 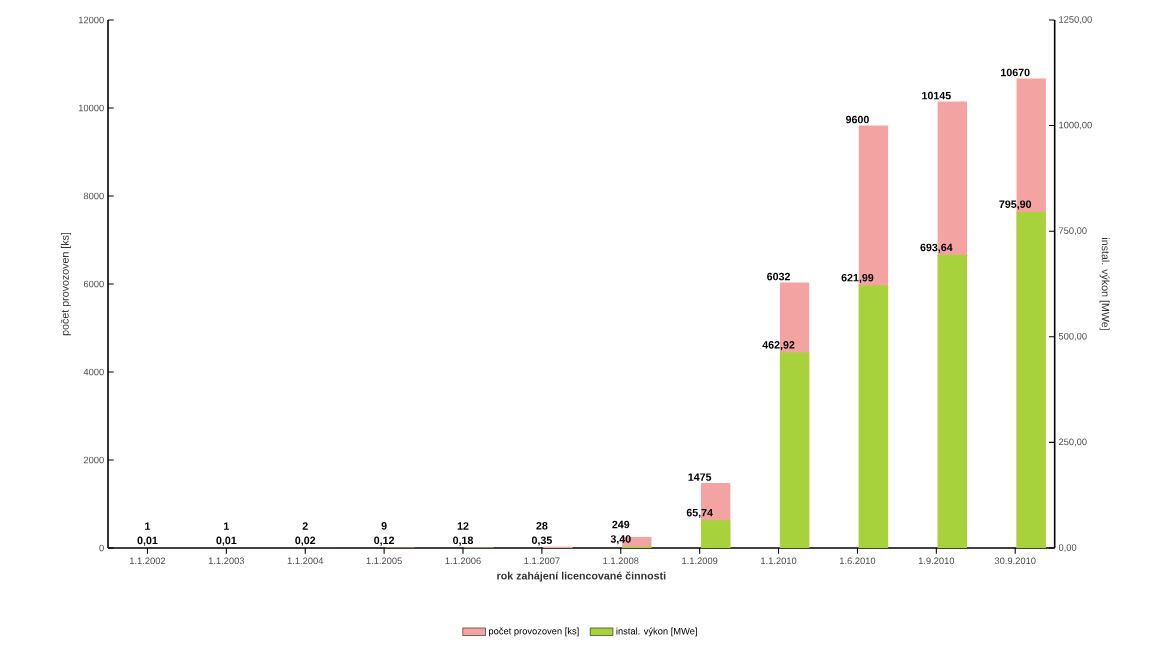 I want to click on x-tick-label: 1.1.2006, so click(x=463, y=561).